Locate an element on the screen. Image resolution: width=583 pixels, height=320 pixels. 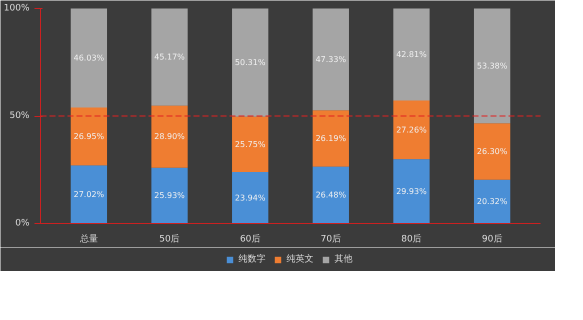
legend-label: 纯英文 is located at coordinates (300, 259).